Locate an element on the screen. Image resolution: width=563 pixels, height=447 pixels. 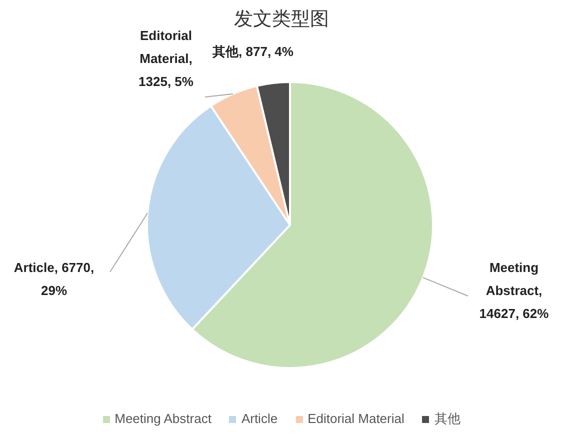
chart-title: 发文类型图 is located at coordinates (281, 19).